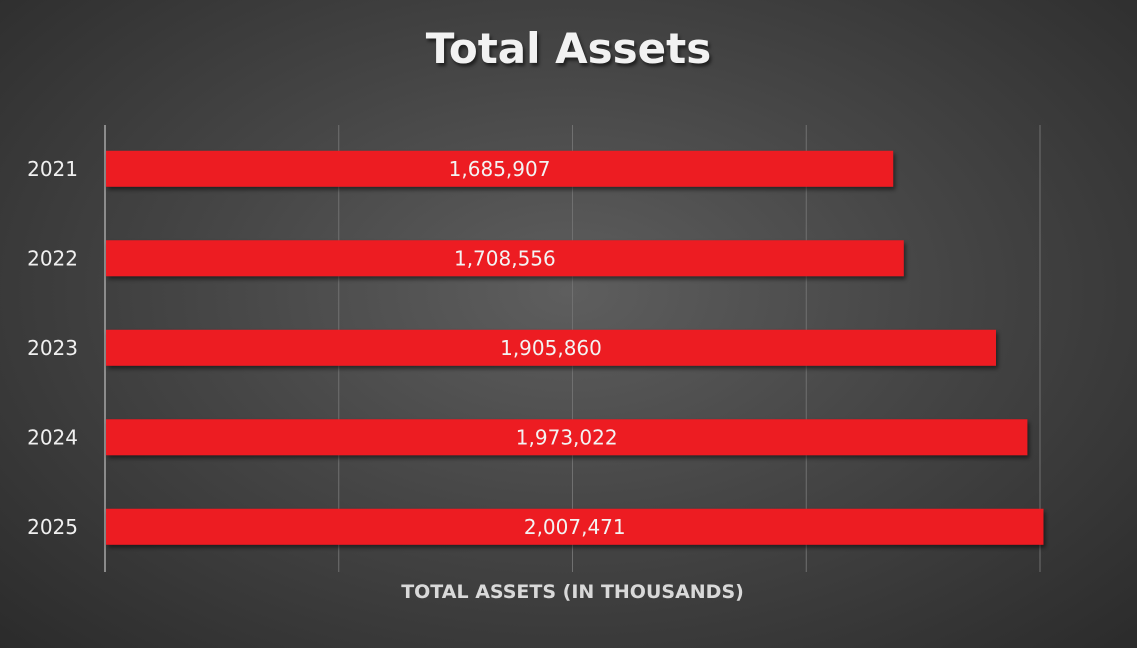 Image resolution: width=1137 pixels, height=648 pixels. What do you see at coordinates (52, 527) in the screenshot?
I see `category-label-2025: 2025` at bounding box center [52, 527].